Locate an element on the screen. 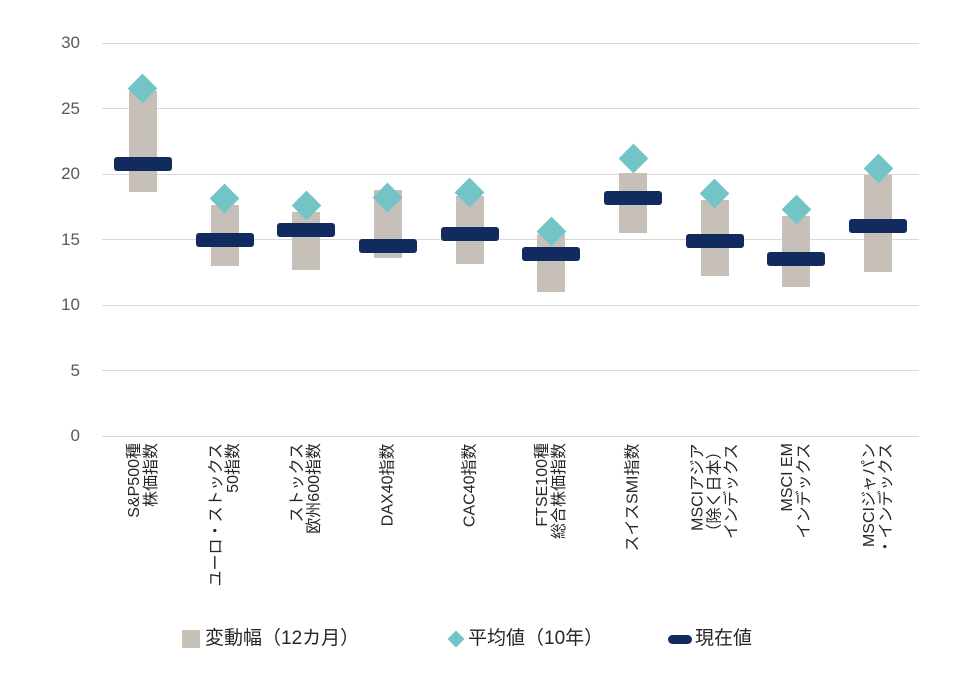  average-legend-diamond-icon is located at coordinates (455, 639).